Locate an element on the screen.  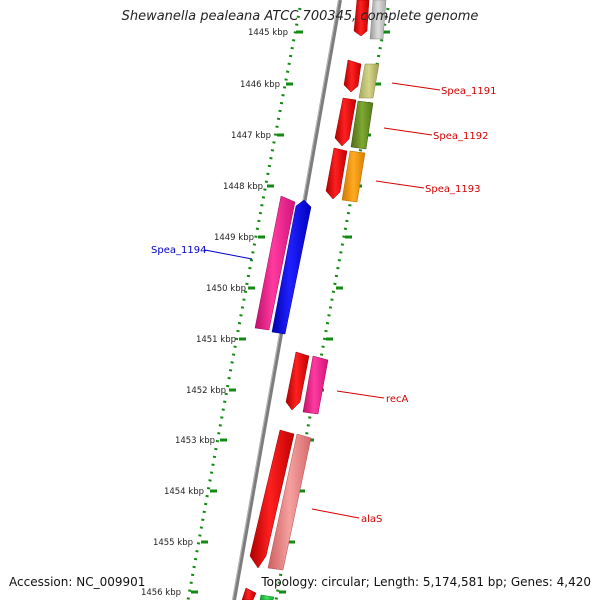
tick-label: 1449 kbp is located at coordinates (234, 238).